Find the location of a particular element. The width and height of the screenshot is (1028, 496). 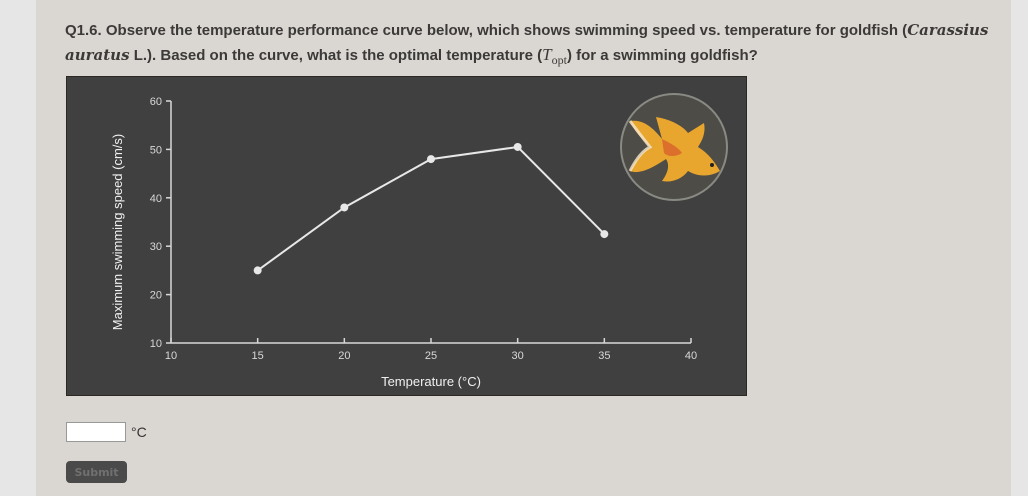

x-tick-label: 10 is located at coordinates (171, 356).